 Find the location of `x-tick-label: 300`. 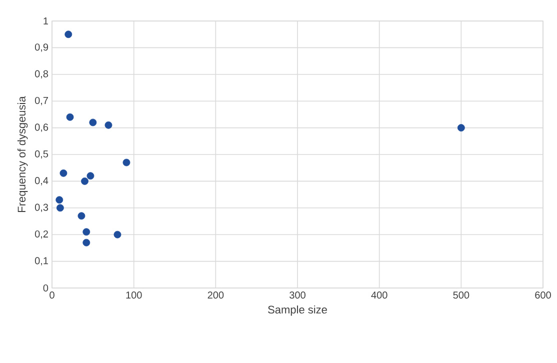

x-tick-label: 300 is located at coordinates (298, 295).